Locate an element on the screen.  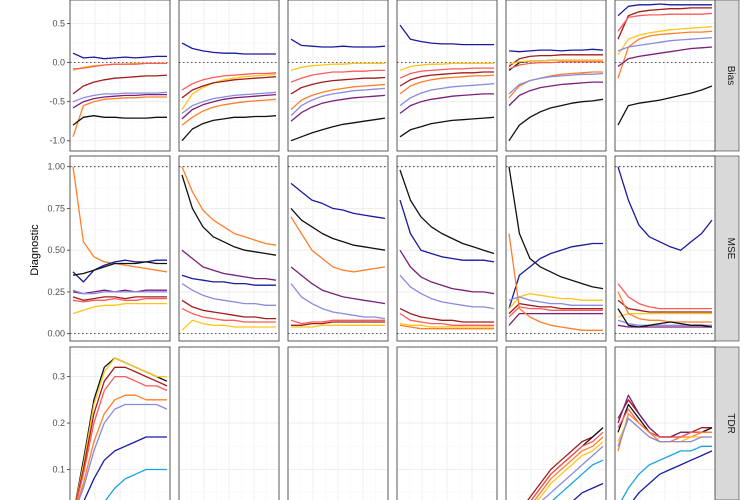
y-tick-label: 1.00 is located at coordinates (56, 167).